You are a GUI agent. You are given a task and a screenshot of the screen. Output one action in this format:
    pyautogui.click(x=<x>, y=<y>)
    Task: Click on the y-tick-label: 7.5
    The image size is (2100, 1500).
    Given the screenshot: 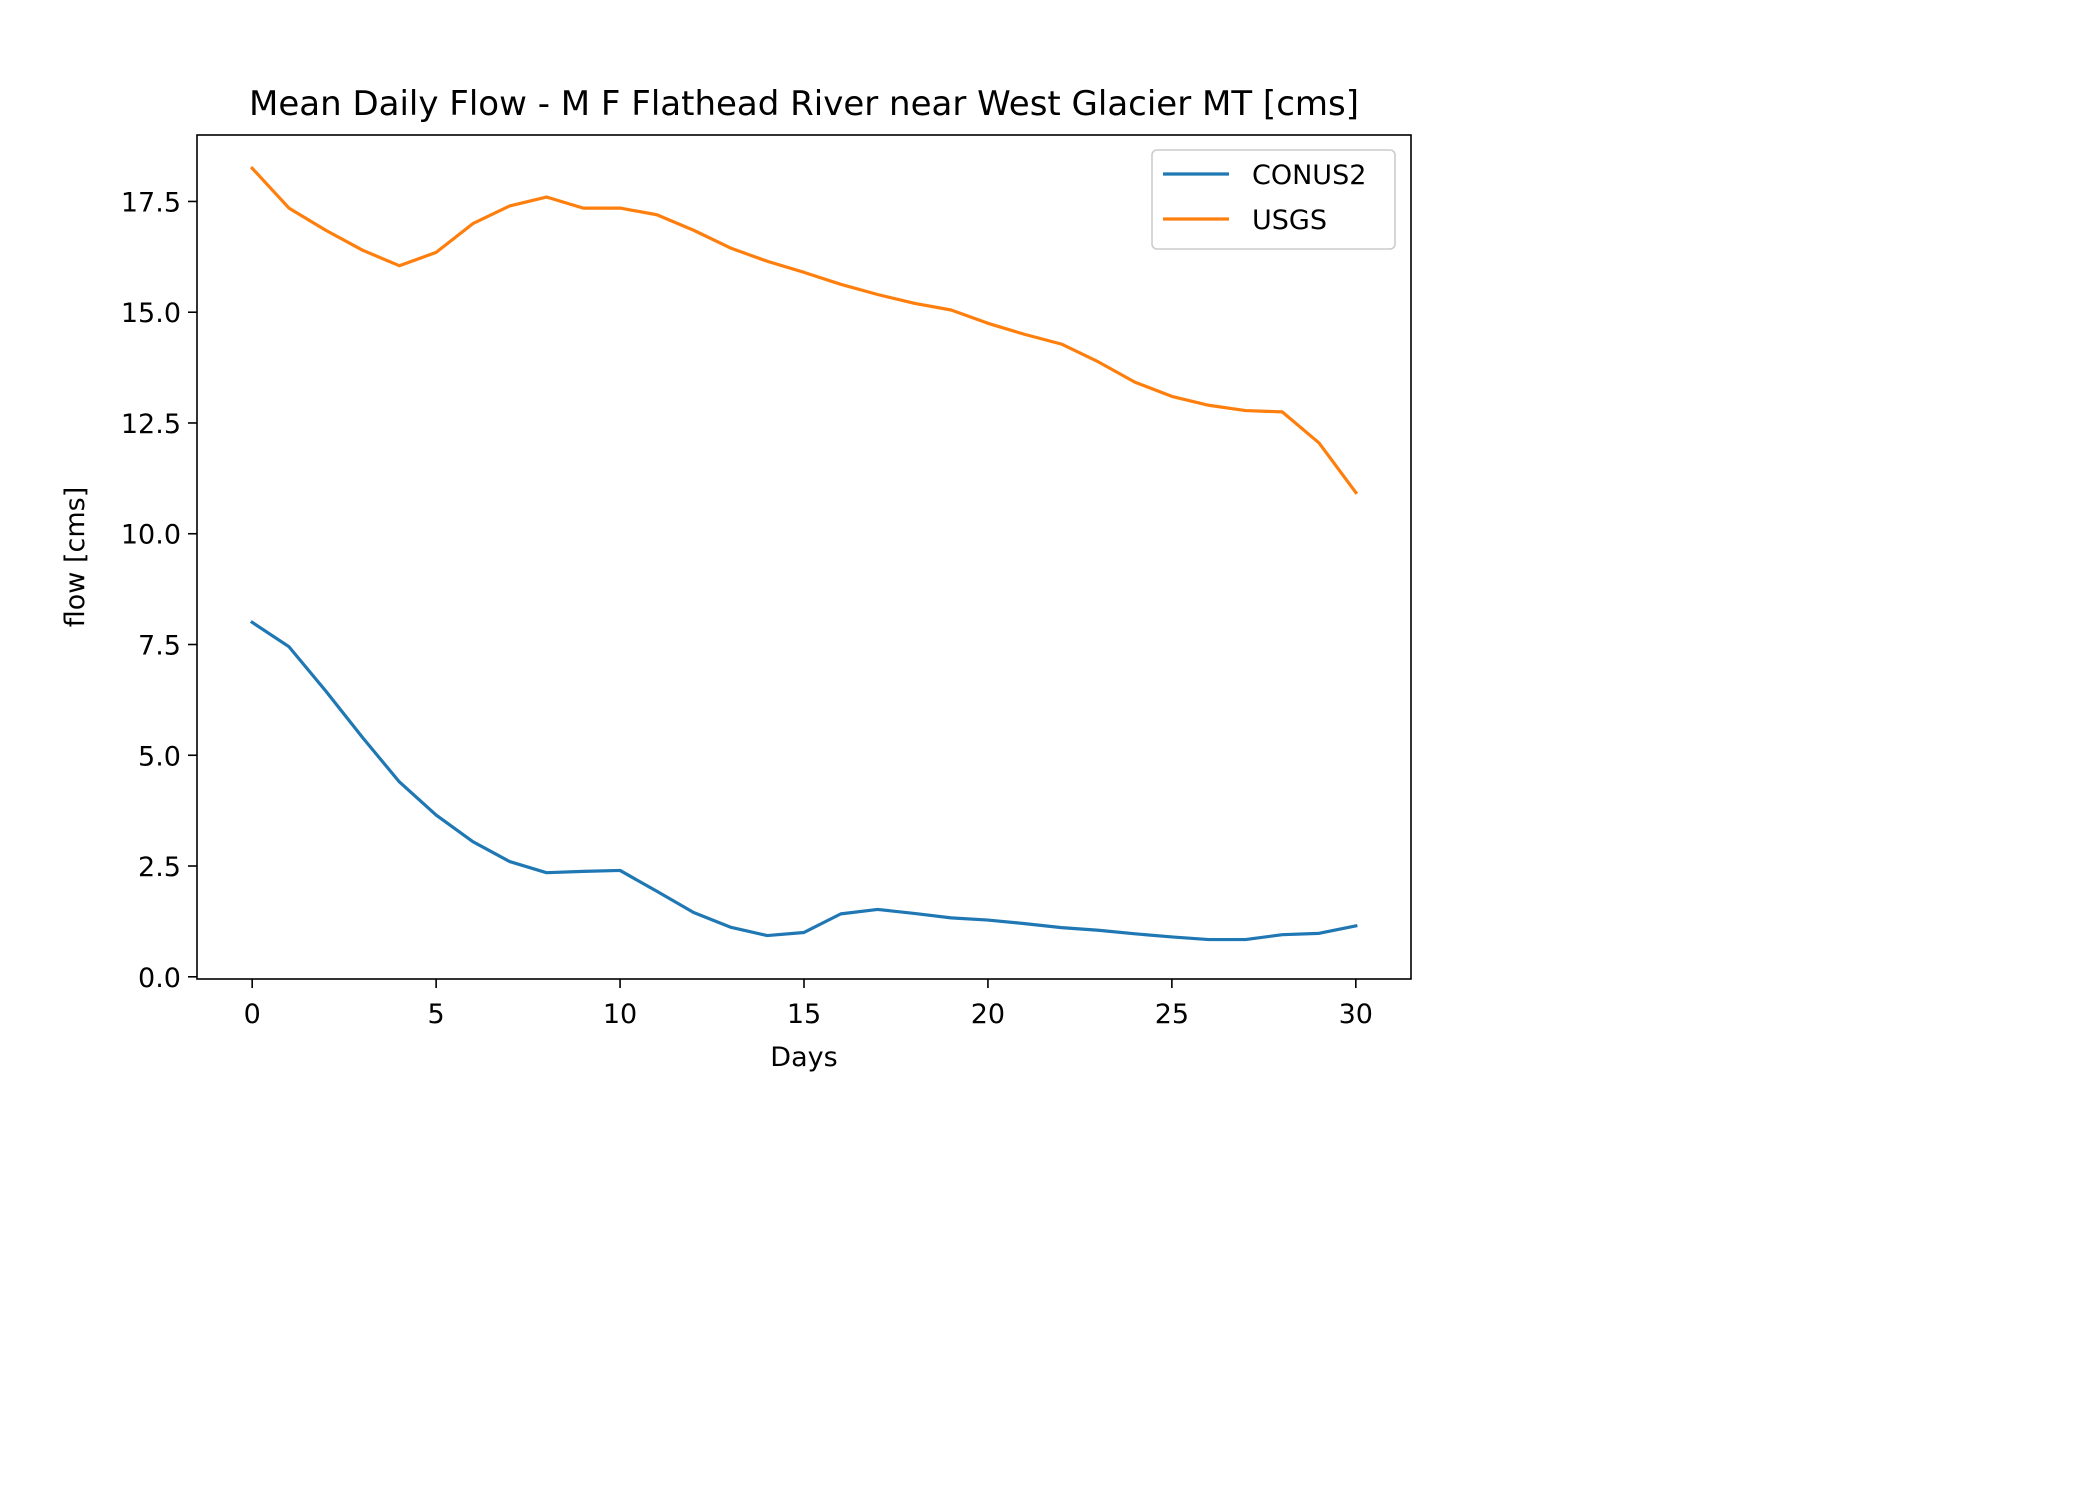 What is the action you would take?
    pyautogui.click(x=159, y=646)
    